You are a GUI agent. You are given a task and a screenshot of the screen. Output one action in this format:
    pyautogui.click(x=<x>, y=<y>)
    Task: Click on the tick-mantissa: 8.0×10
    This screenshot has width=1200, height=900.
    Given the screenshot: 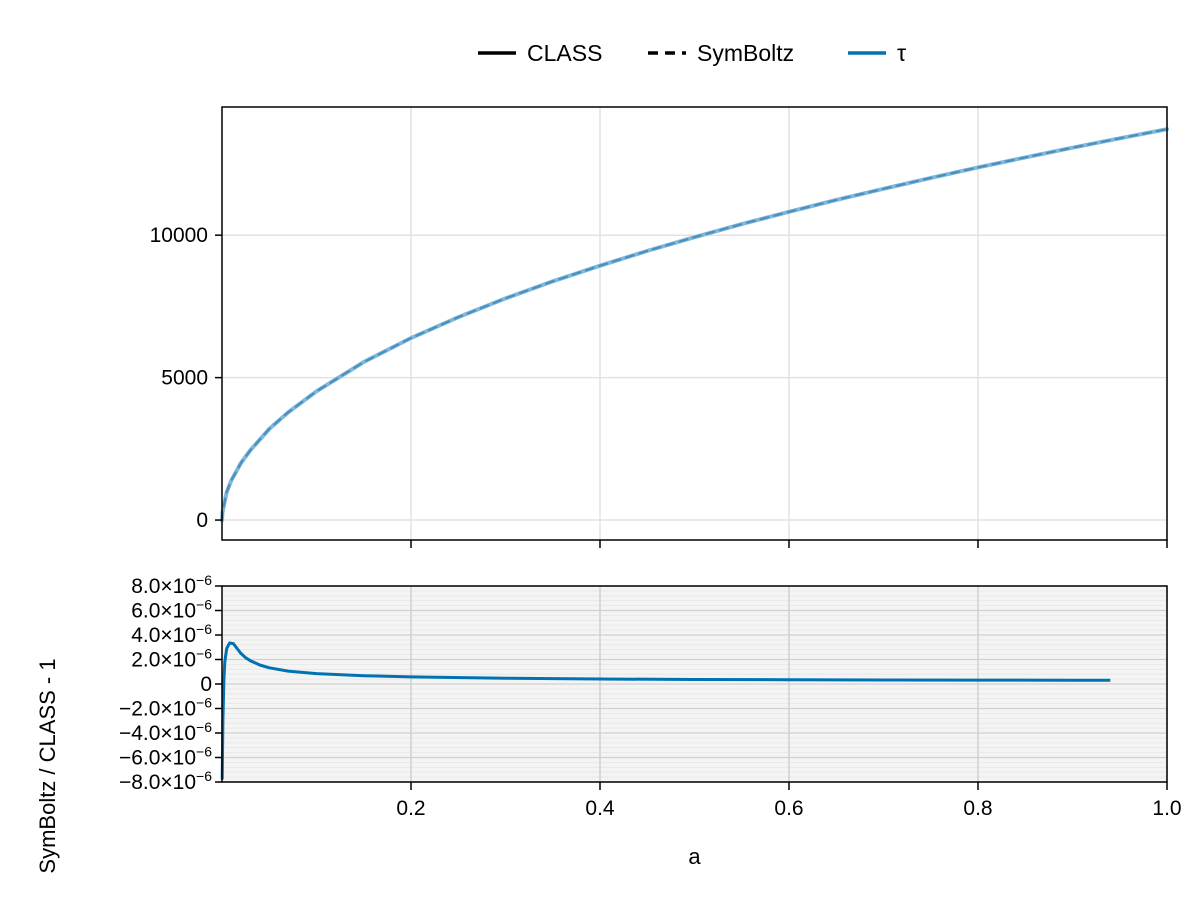 What is the action you would take?
    pyautogui.click(x=163, y=586)
    